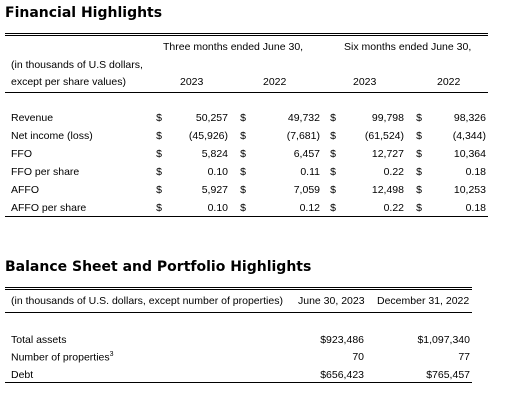  I want to click on row-label: Revenue, so click(32, 118).